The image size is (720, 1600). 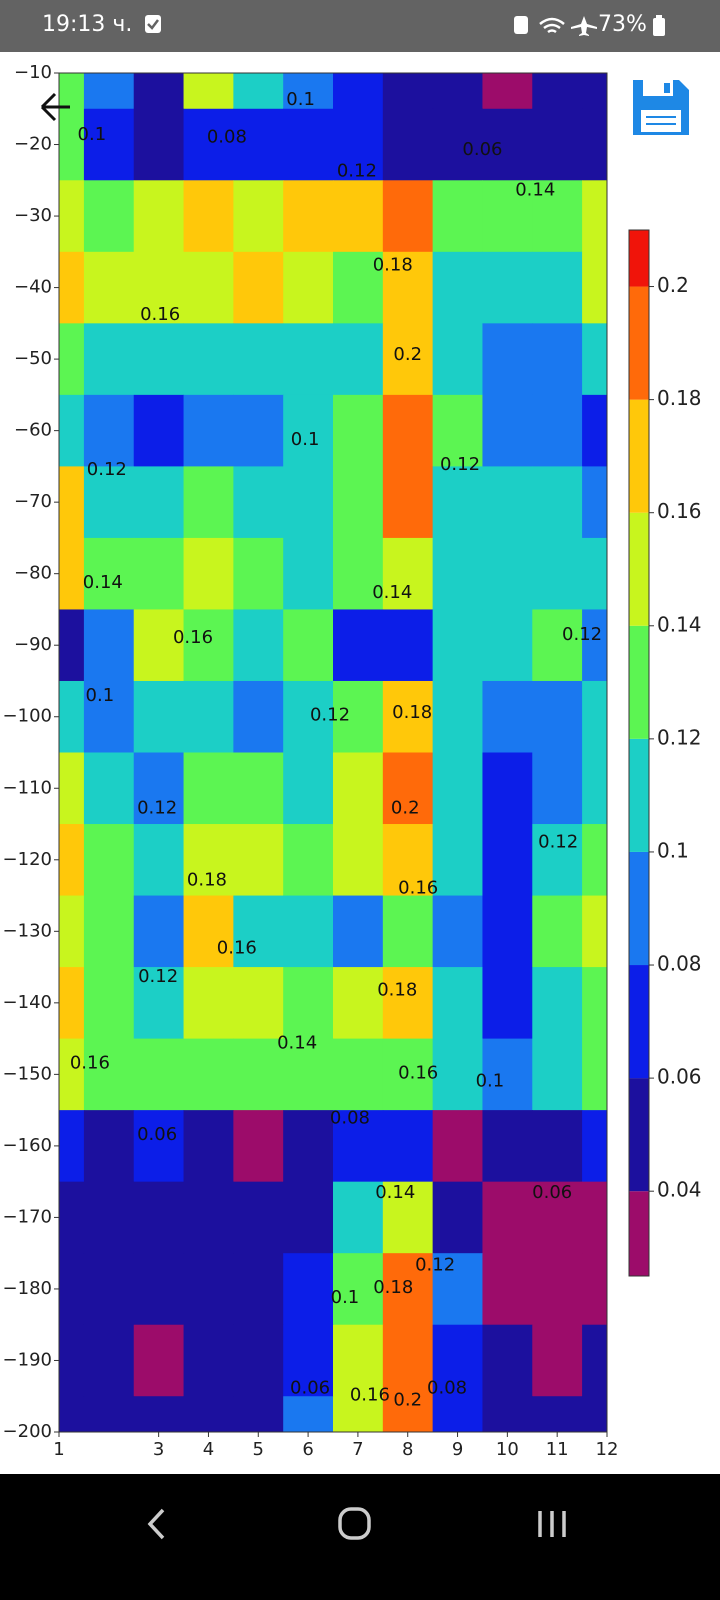 I want to click on contour-label: 0.06, so click(x=310, y=1387).